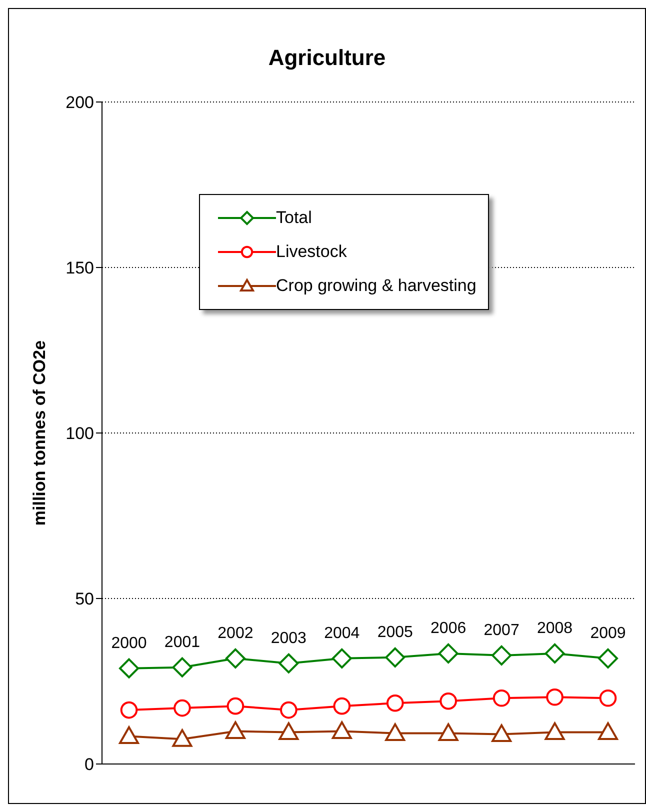  What do you see at coordinates (395, 633) in the screenshot?
I see `x-tick-label: 2005` at bounding box center [395, 633].